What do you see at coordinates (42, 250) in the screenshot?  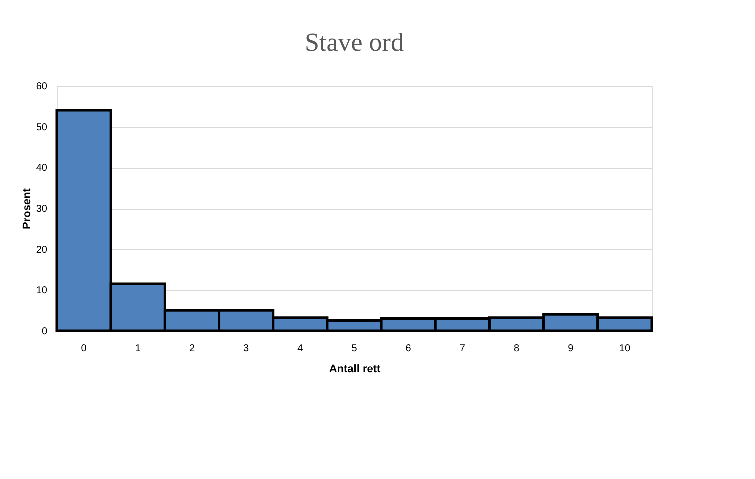 I see `y-tick-label: 20` at bounding box center [42, 250].